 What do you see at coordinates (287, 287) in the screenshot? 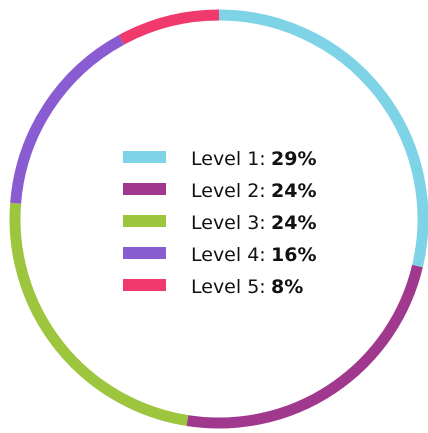
I see `legend-value-level-5: 8%` at bounding box center [287, 287].